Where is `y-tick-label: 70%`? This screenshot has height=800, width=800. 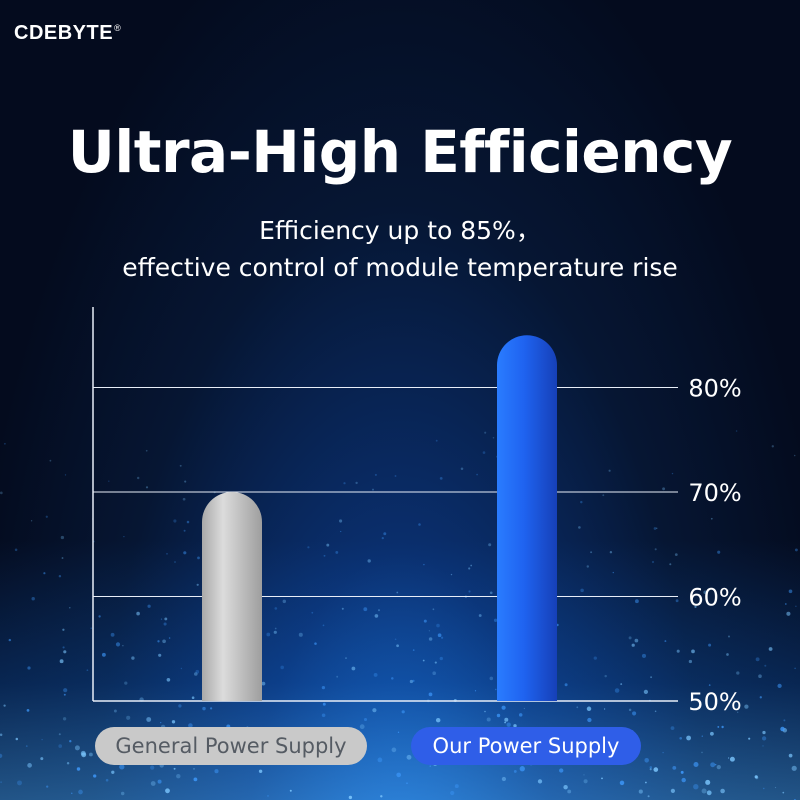
y-tick-label: 70% is located at coordinates (714, 493).